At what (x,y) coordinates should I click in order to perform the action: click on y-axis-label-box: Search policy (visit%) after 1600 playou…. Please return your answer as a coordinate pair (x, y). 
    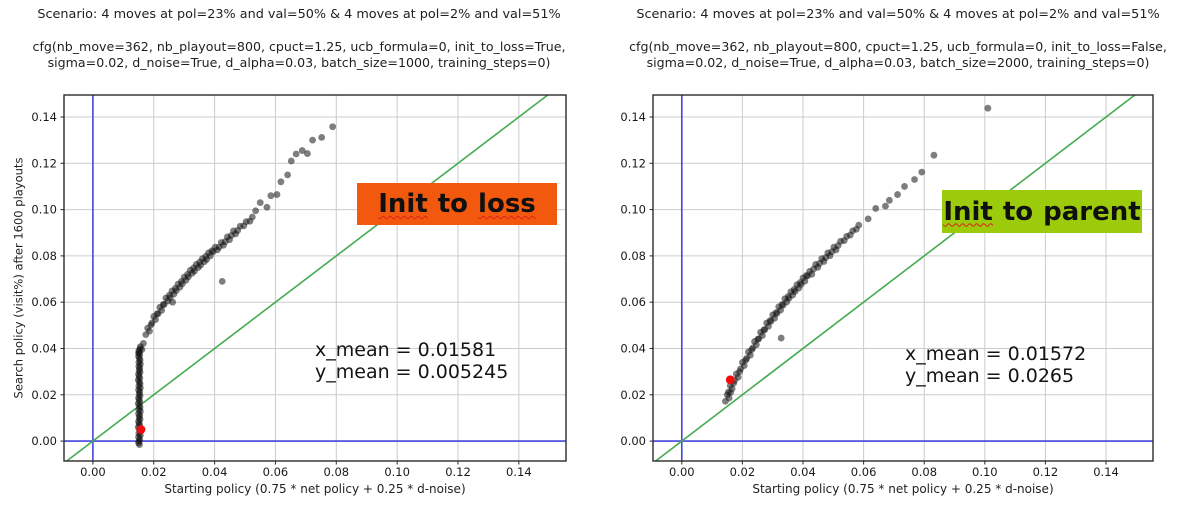
    Looking at the image, I should click on (18, 278).